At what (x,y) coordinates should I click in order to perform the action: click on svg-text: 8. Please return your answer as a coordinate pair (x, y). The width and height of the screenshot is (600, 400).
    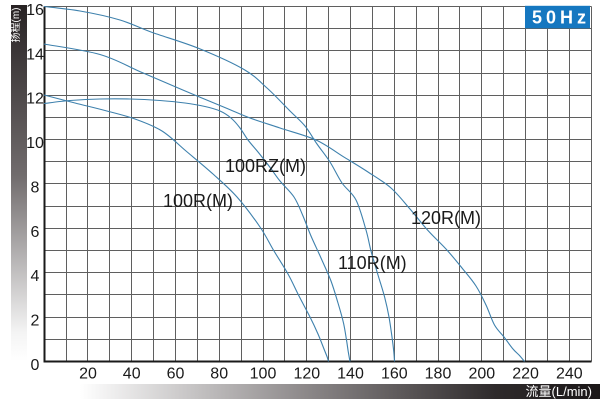
    Looking at the image, I should click on (35, 188).